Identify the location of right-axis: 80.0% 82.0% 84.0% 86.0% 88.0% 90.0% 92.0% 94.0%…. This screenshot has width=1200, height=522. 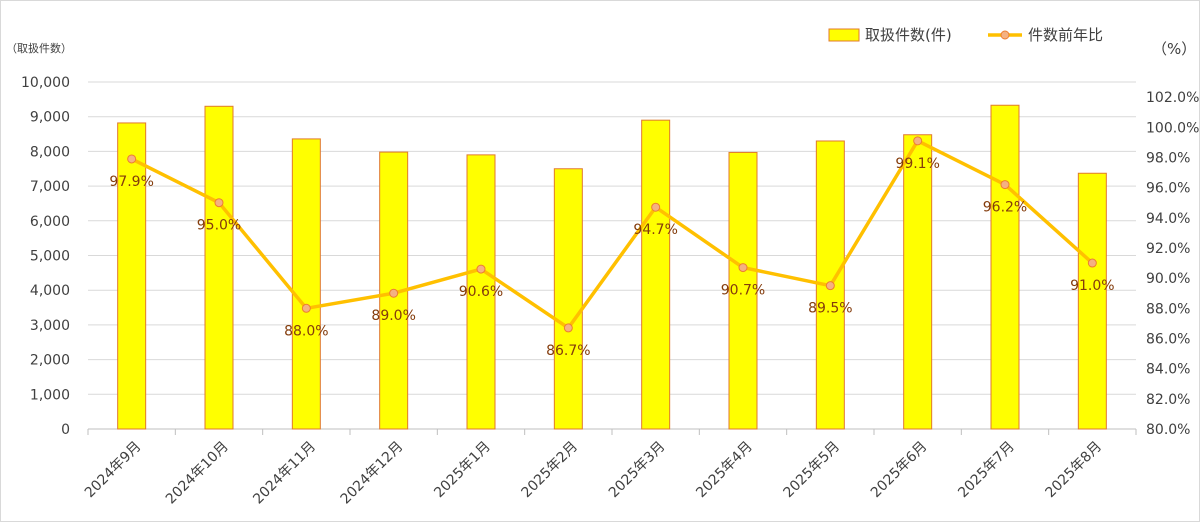
(1172, 264).